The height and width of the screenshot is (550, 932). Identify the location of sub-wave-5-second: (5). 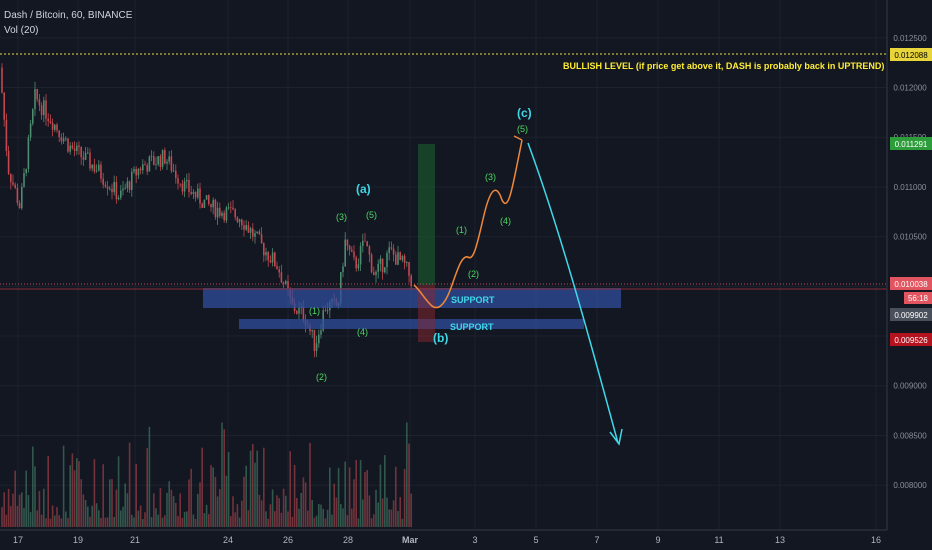
(522, 129).